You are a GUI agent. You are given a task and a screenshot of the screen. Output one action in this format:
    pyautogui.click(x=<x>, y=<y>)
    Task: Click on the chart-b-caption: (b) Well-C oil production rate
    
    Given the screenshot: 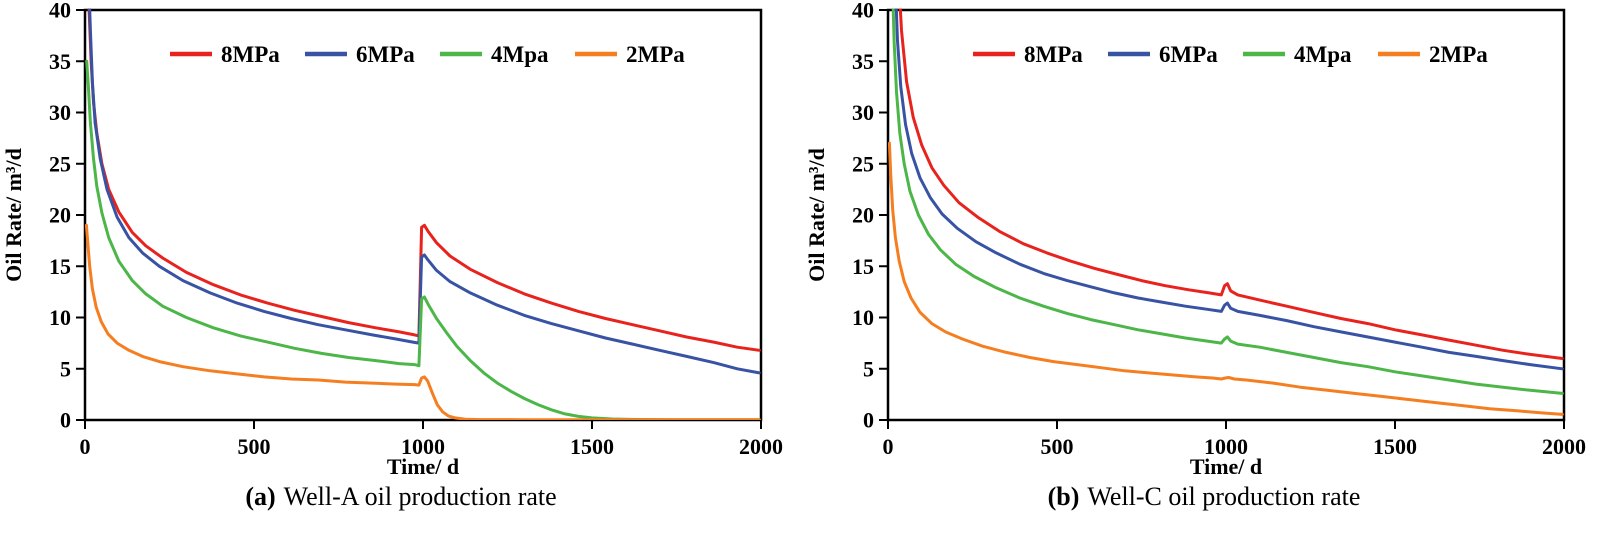 What is the action you would take?
    pyautogui.click(x=1204, y=497)
    